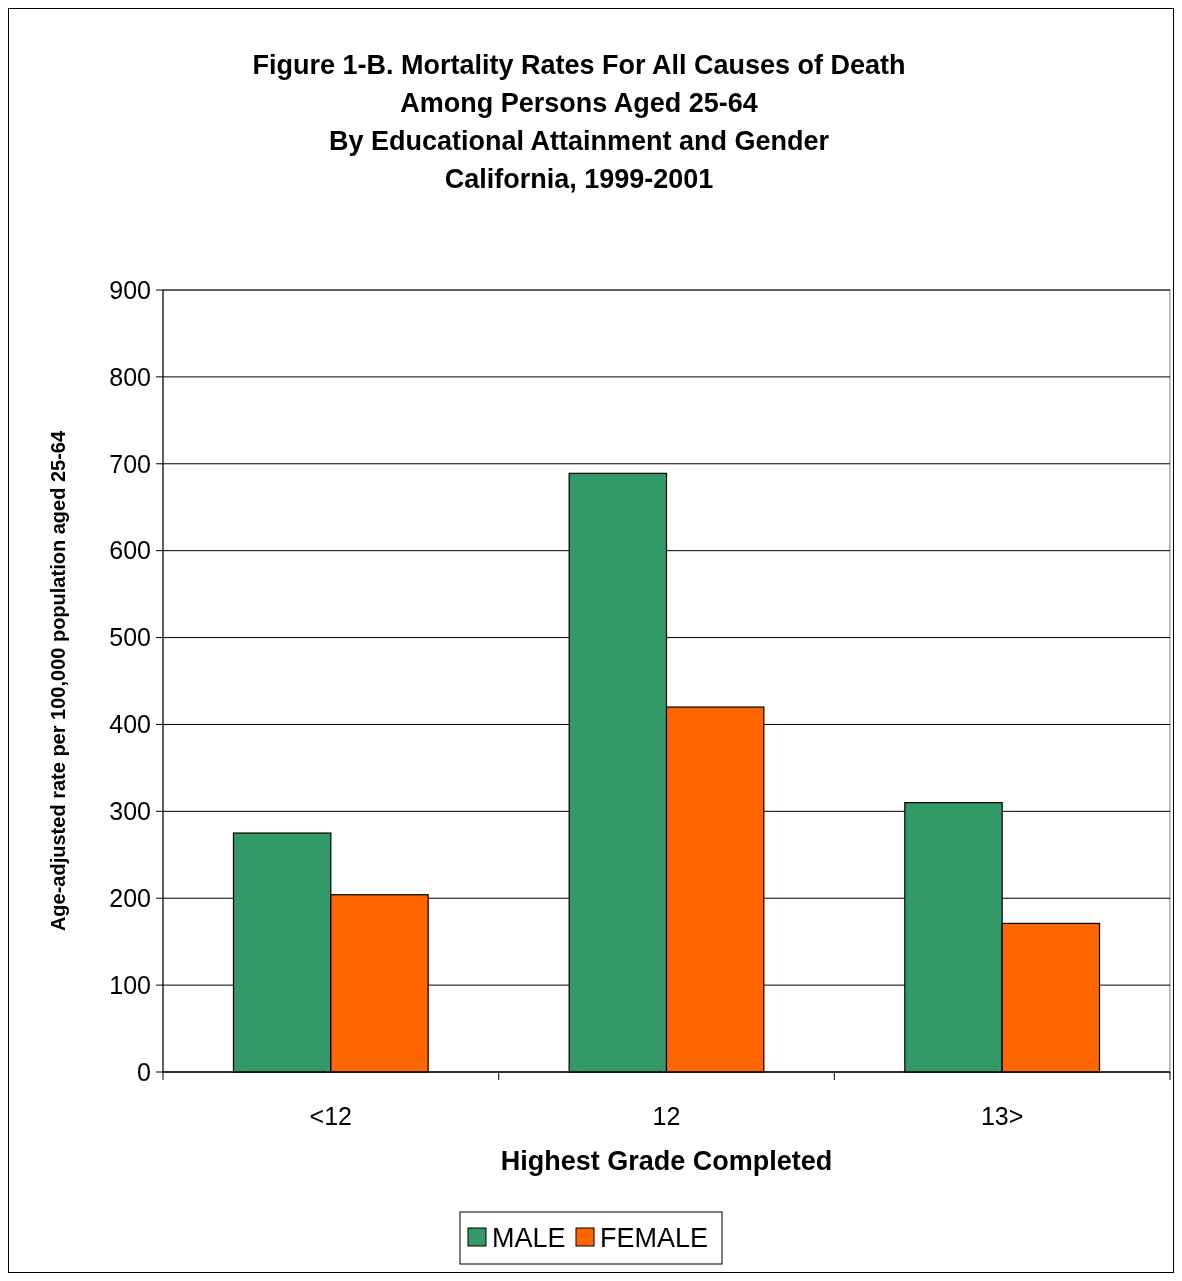 Image resolution: width=1182 pixels, height=1281 pixels. What do you see at coordinates (58, 681) in the screenshot?
I see `y-axis-title: Age-adjusted rate per 100,000 population aged 25-64` at bounding box center [58, 681].